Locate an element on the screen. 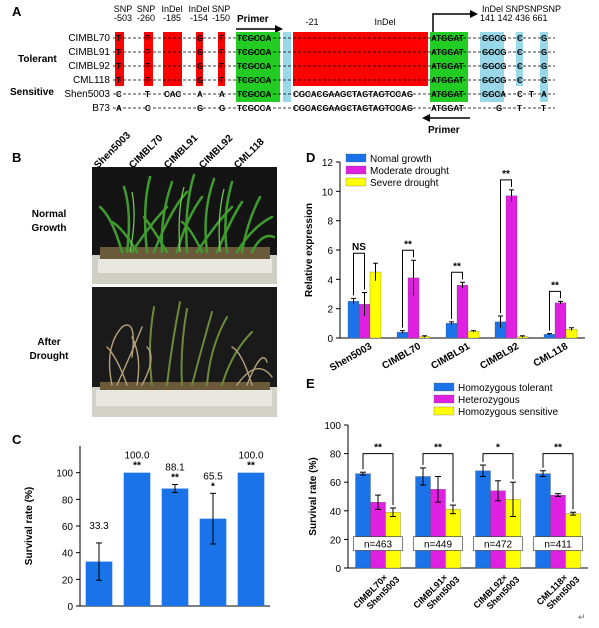 The width and height of the screenshot is (599, 628). panel-label-c: C is located at coordinates (17, 439).